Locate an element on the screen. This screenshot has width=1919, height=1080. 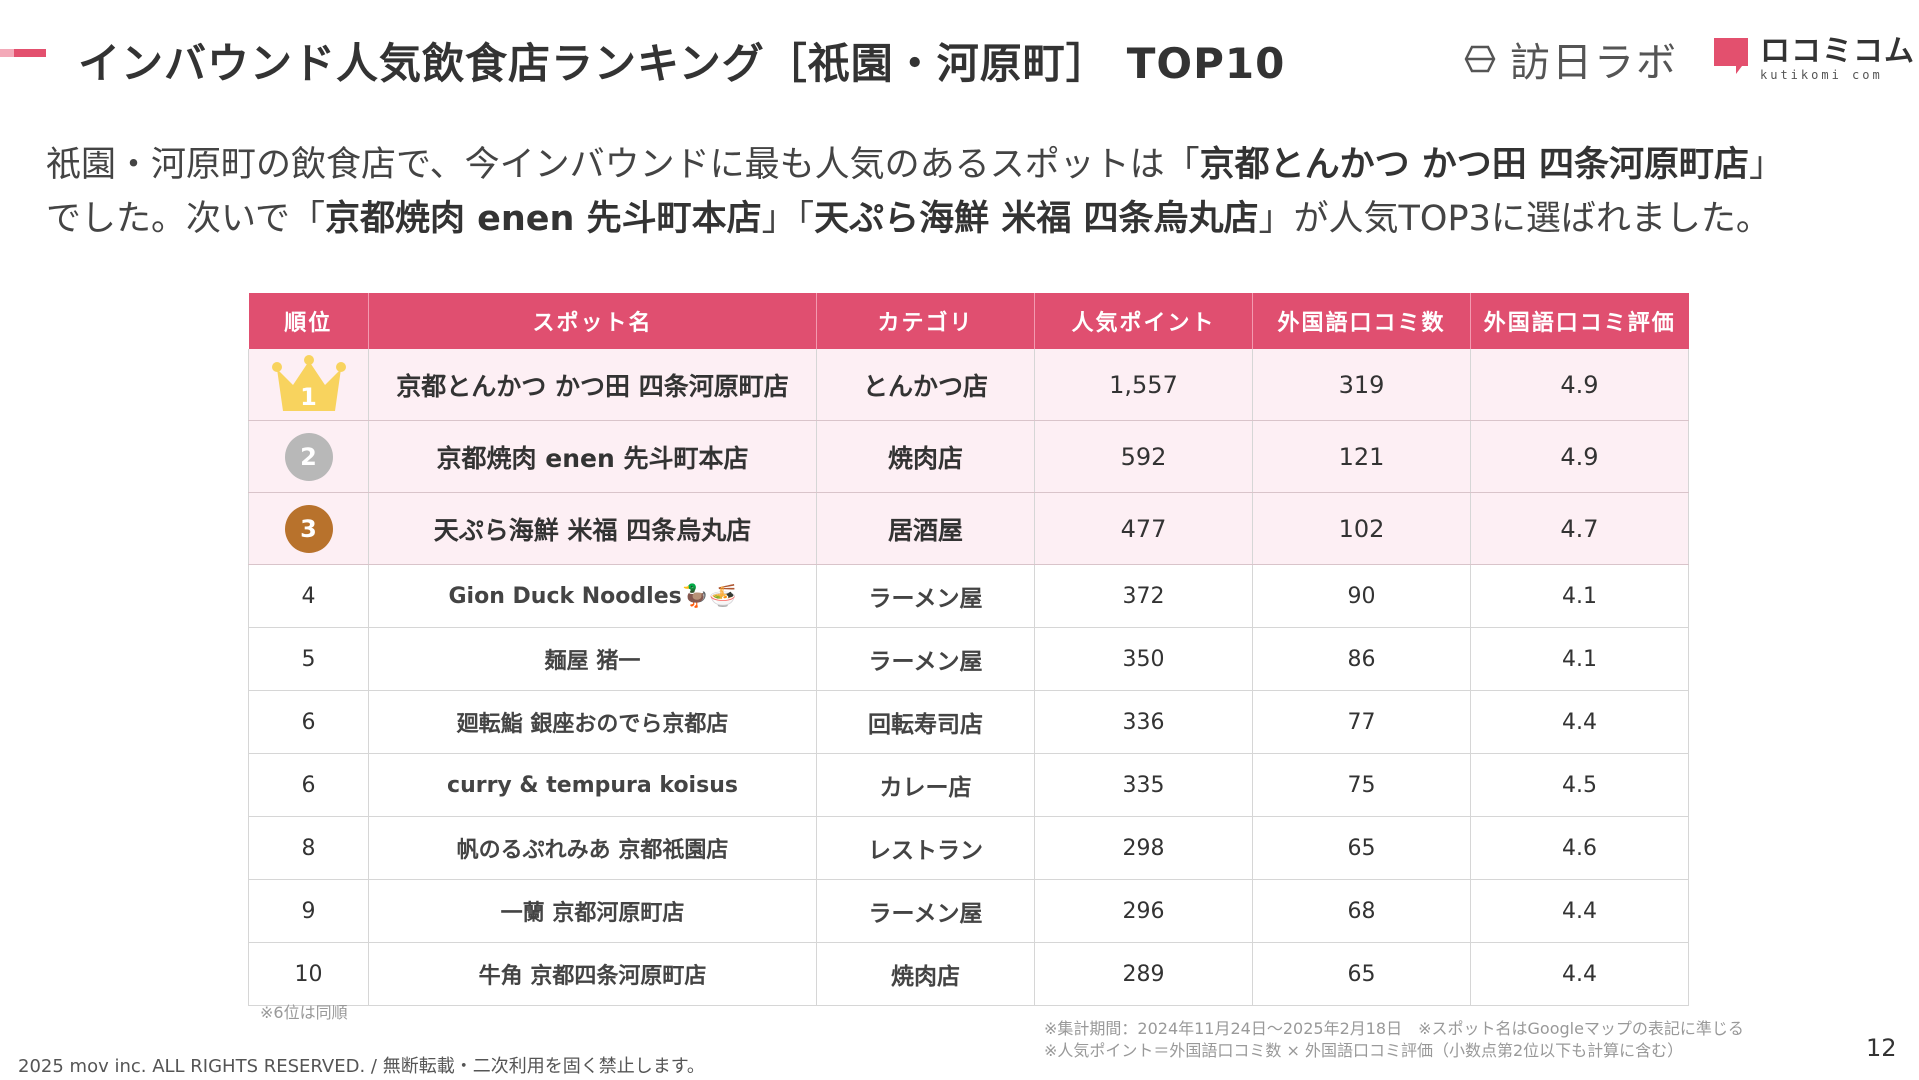
silver-medal-icon: 2 is located at coordinates (308, 456).